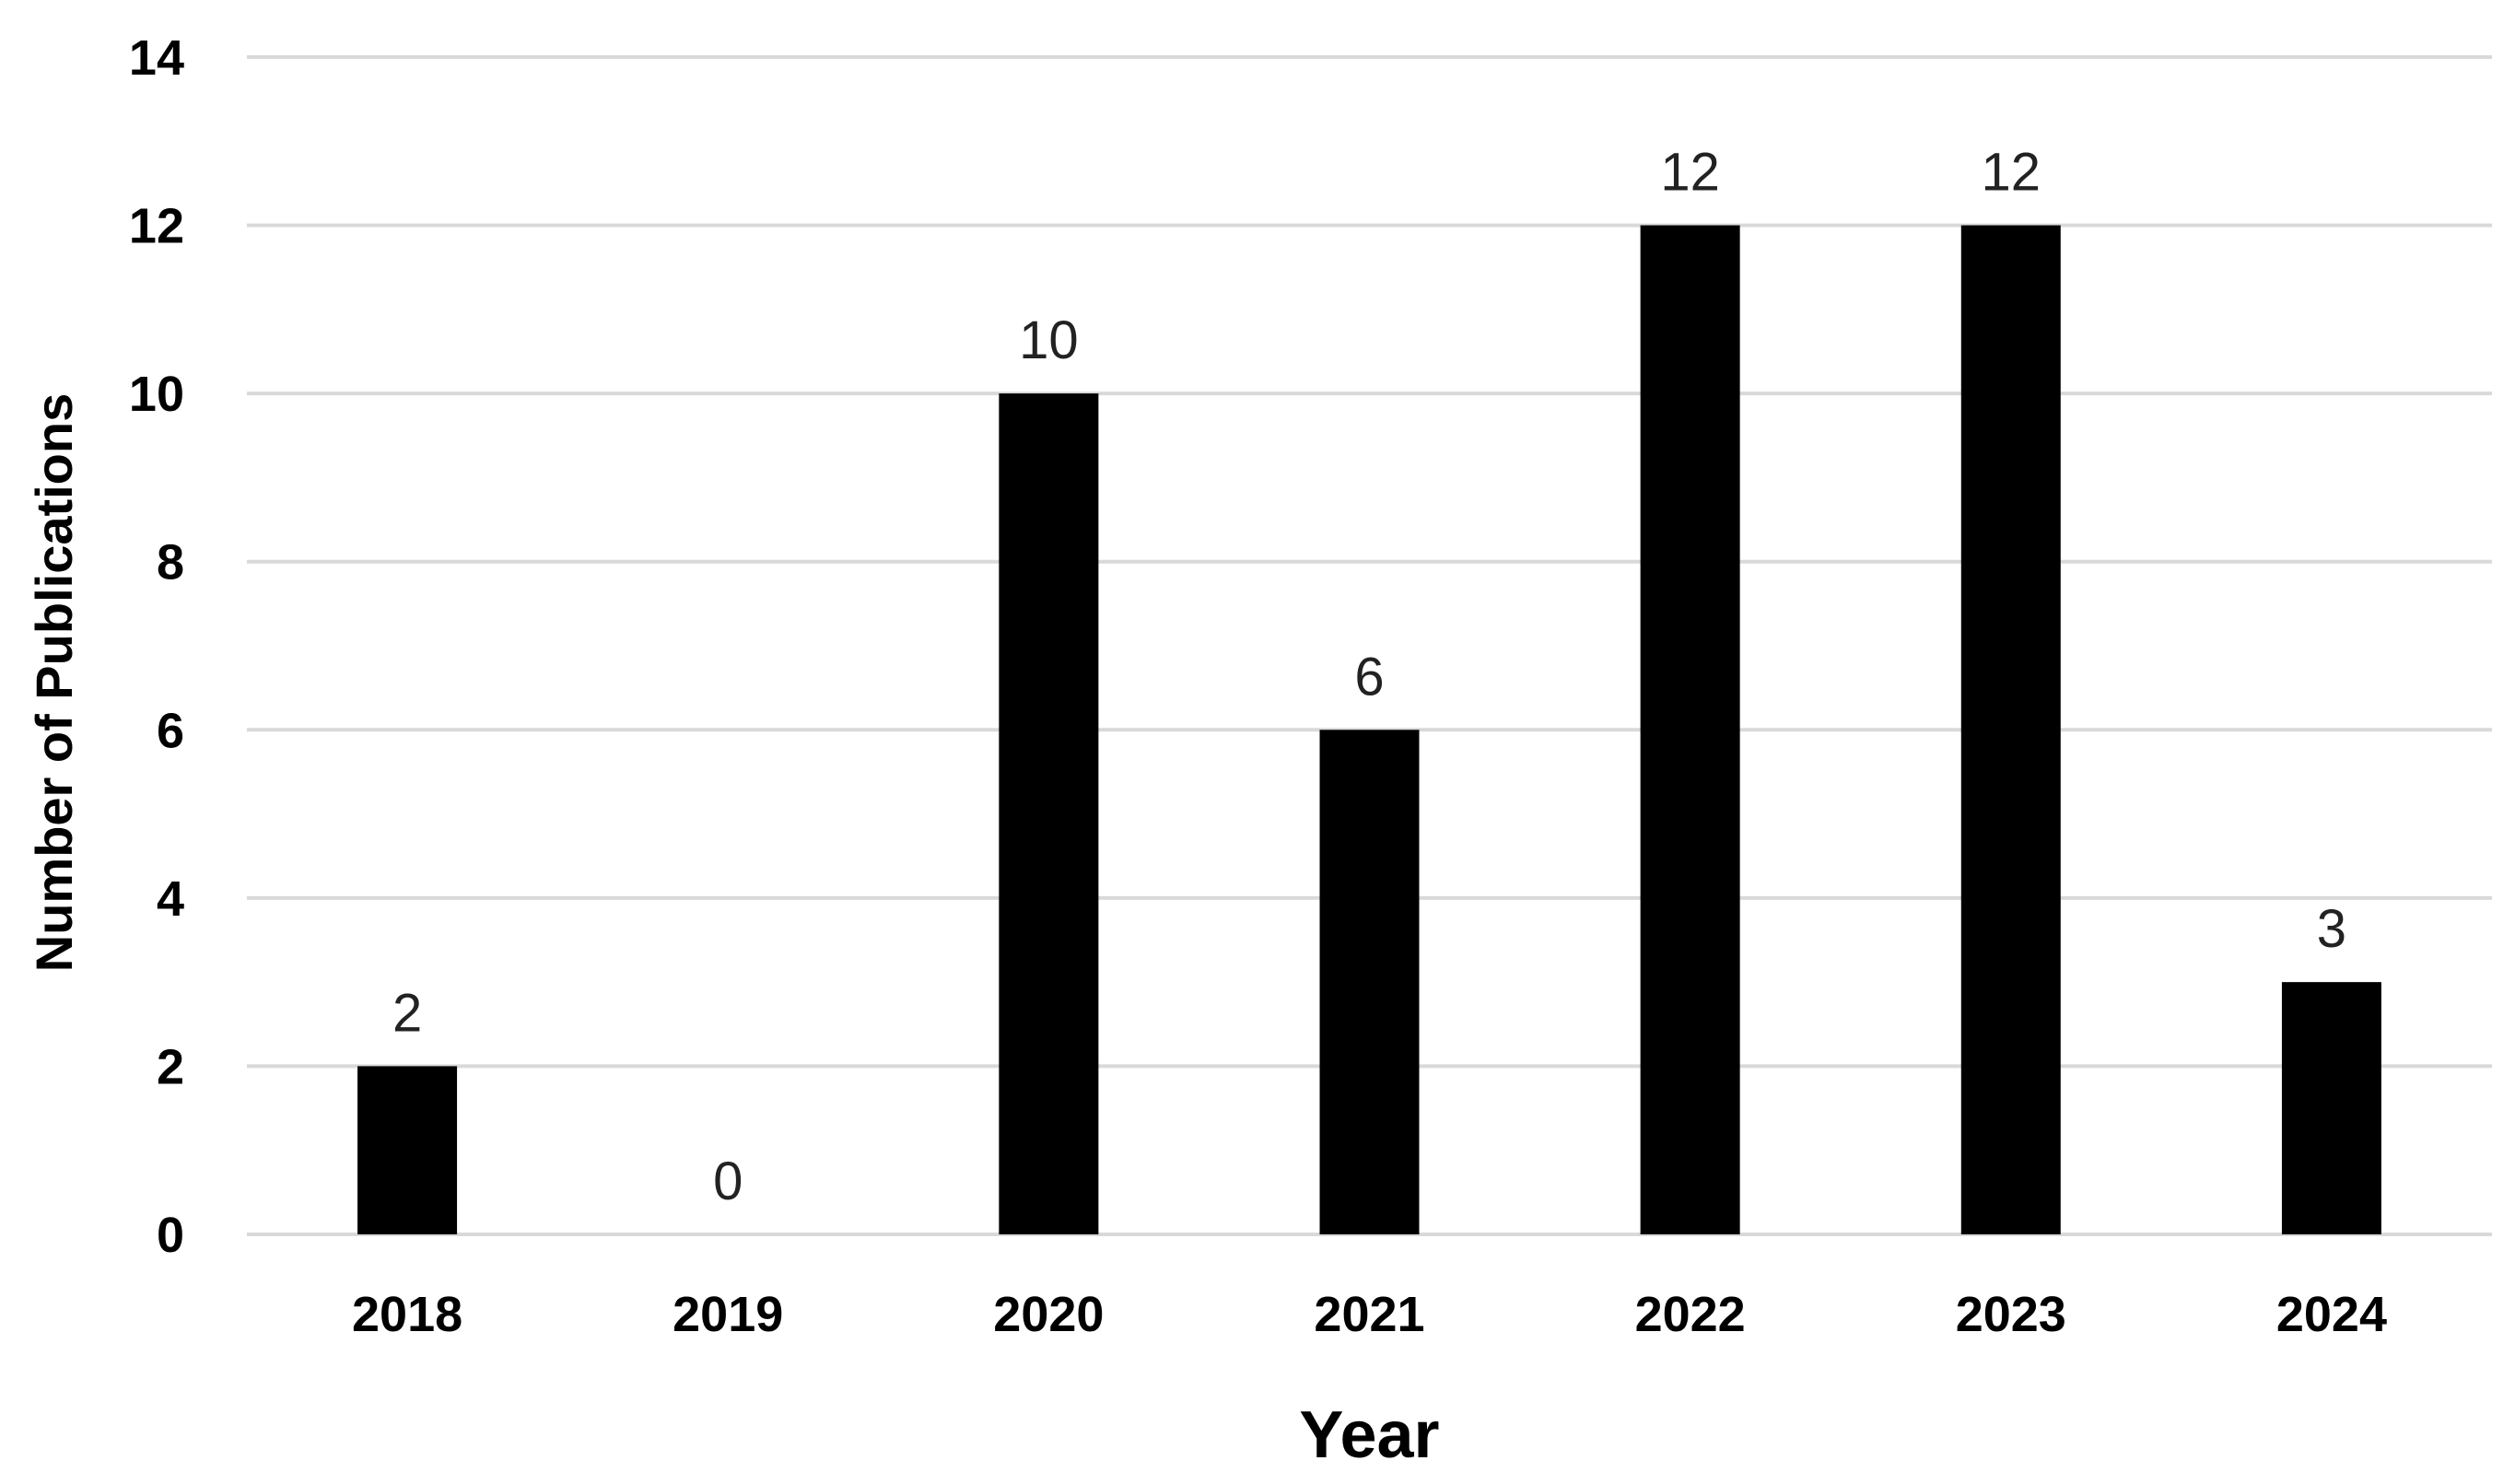 Image resolution: width=2515 pixels, height=1484 pixels. Describe the element at coordinates (156, 394) in the screenshot. I see `y-tick-label: 10` at that location.